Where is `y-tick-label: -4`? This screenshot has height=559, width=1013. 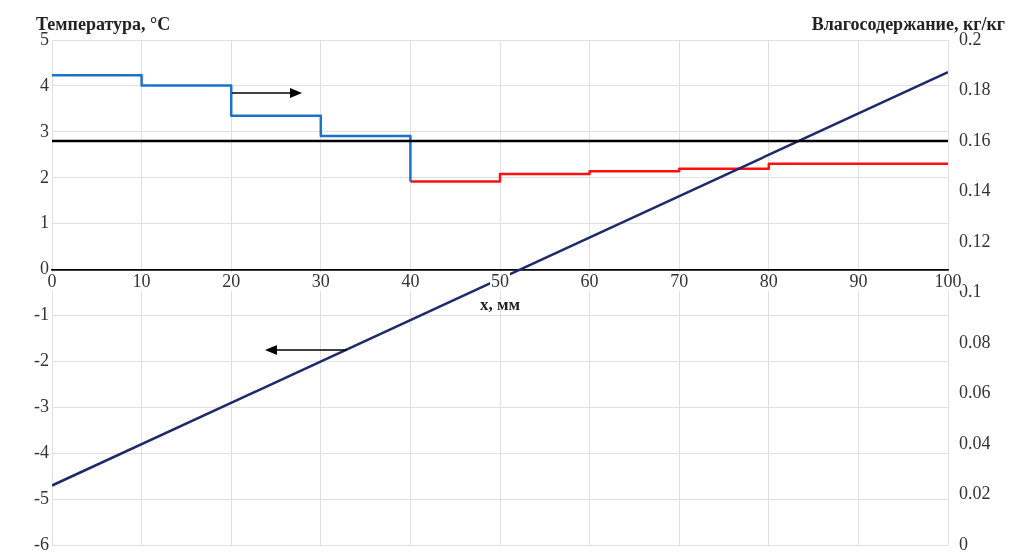 y-tick-label: -4 is located at coordinates (41, 452).